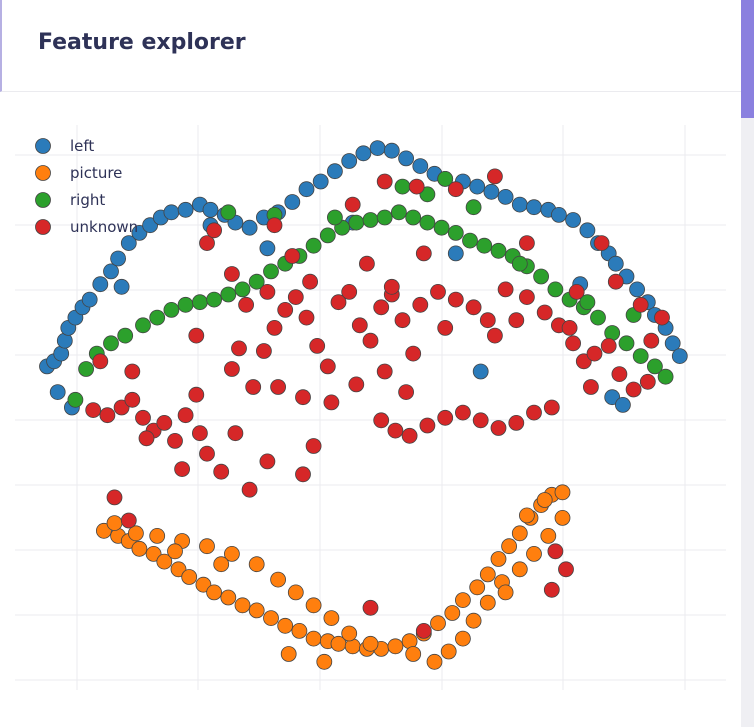  Describe the element at coordinates (43, 146) in the screenshot. I see `legend-marker-left` at that location.